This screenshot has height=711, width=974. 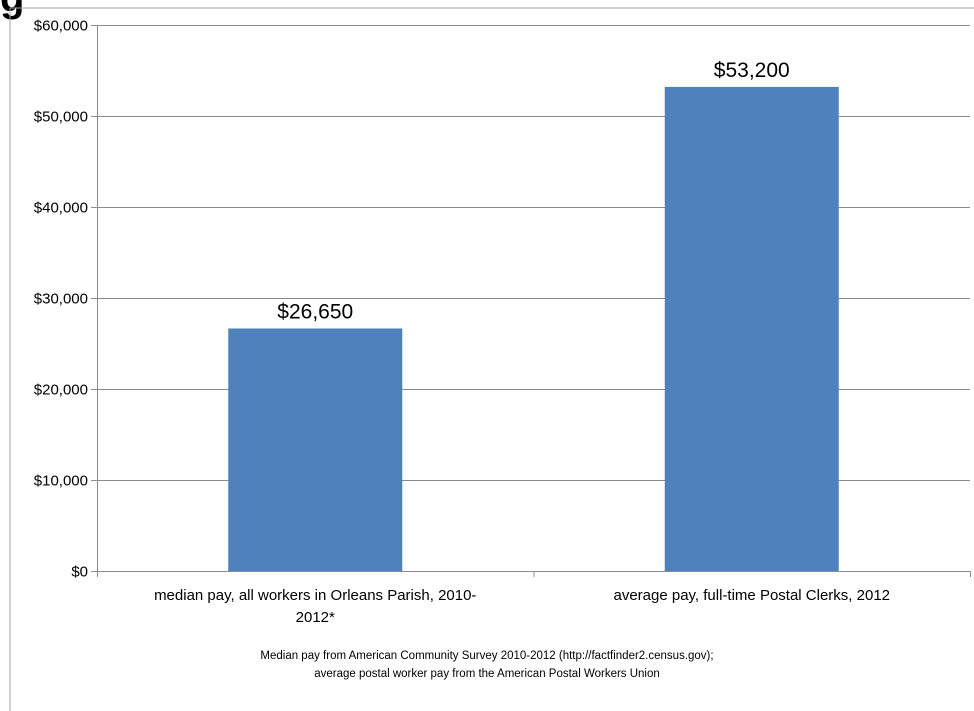 What do you see at coordinates (79, 572) in the screenshot?
I see `y-tick-label: $0` at bounding box center [79, 572].